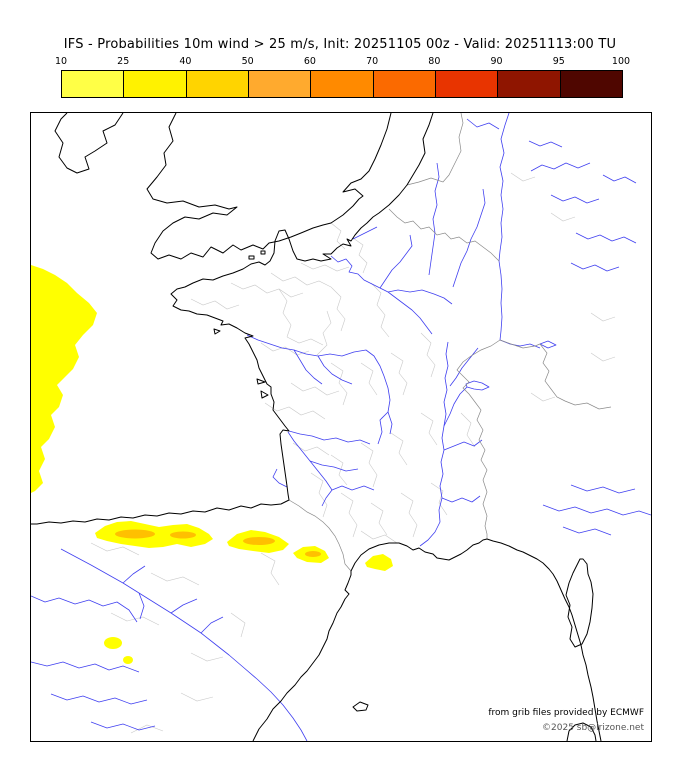 The height and width of the screenshot is (758, 680). I want to click on coast-britain, so click(269, 186).